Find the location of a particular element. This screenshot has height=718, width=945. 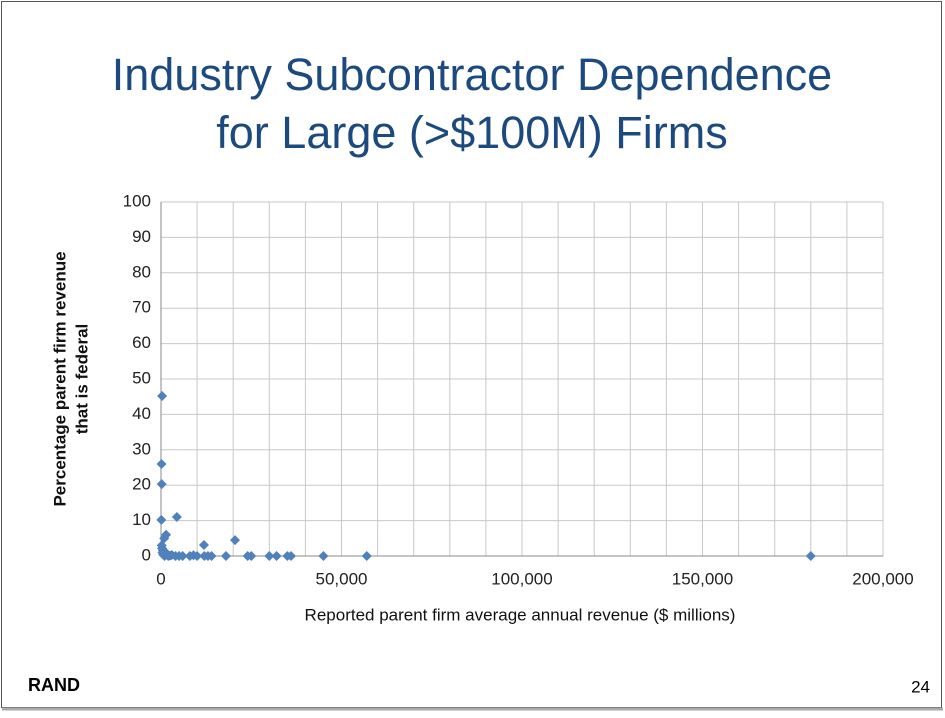

y-tick-label: 60 is located at coordinates (141, 342).